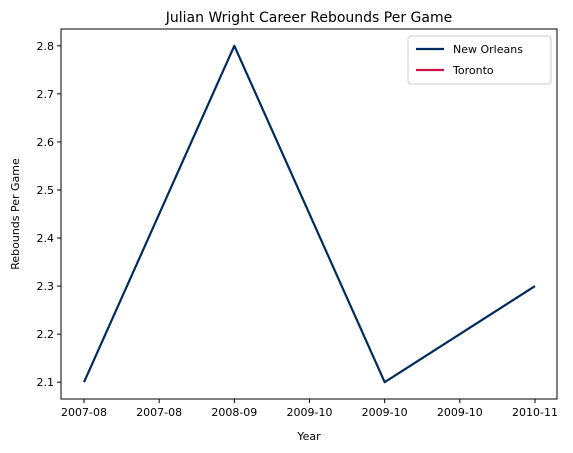  Describe the element at coordinates (46, 286) in the screenshot. I see `y-tick-label: 2.3` at that location.